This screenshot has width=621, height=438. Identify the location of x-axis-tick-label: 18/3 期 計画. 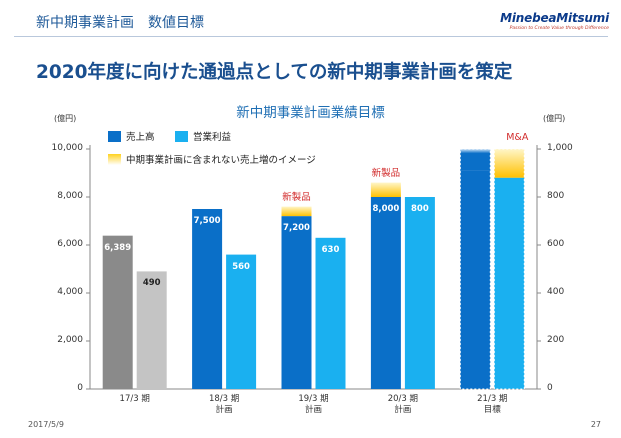
(224, 404).